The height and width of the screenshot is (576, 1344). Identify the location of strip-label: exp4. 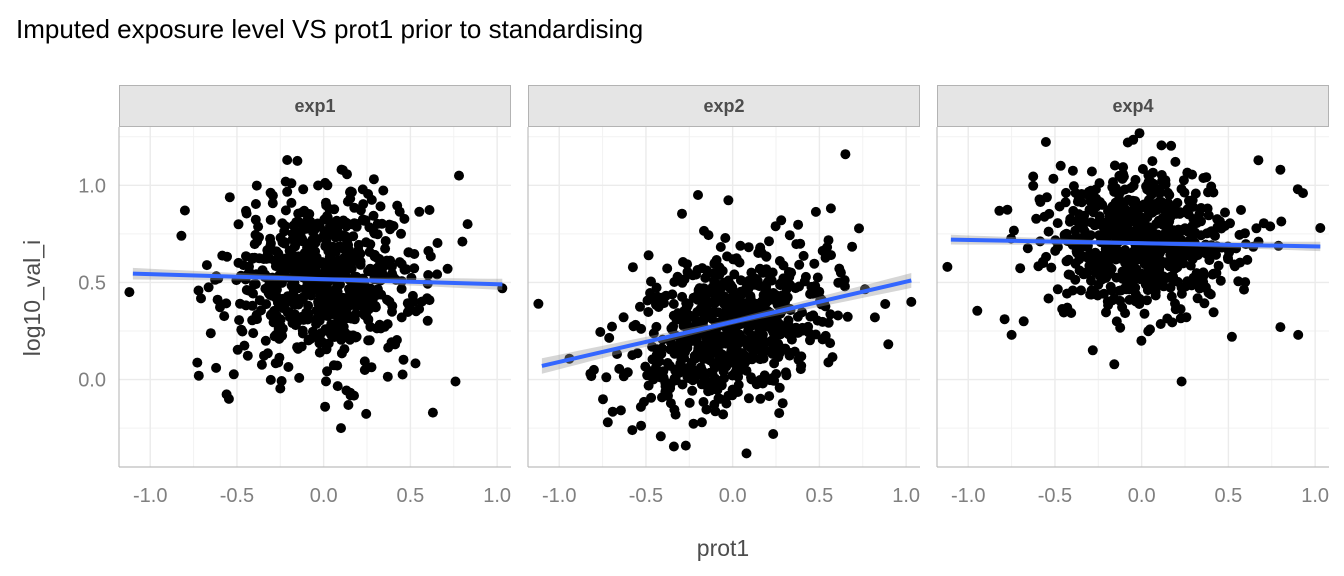
(1132, 106).